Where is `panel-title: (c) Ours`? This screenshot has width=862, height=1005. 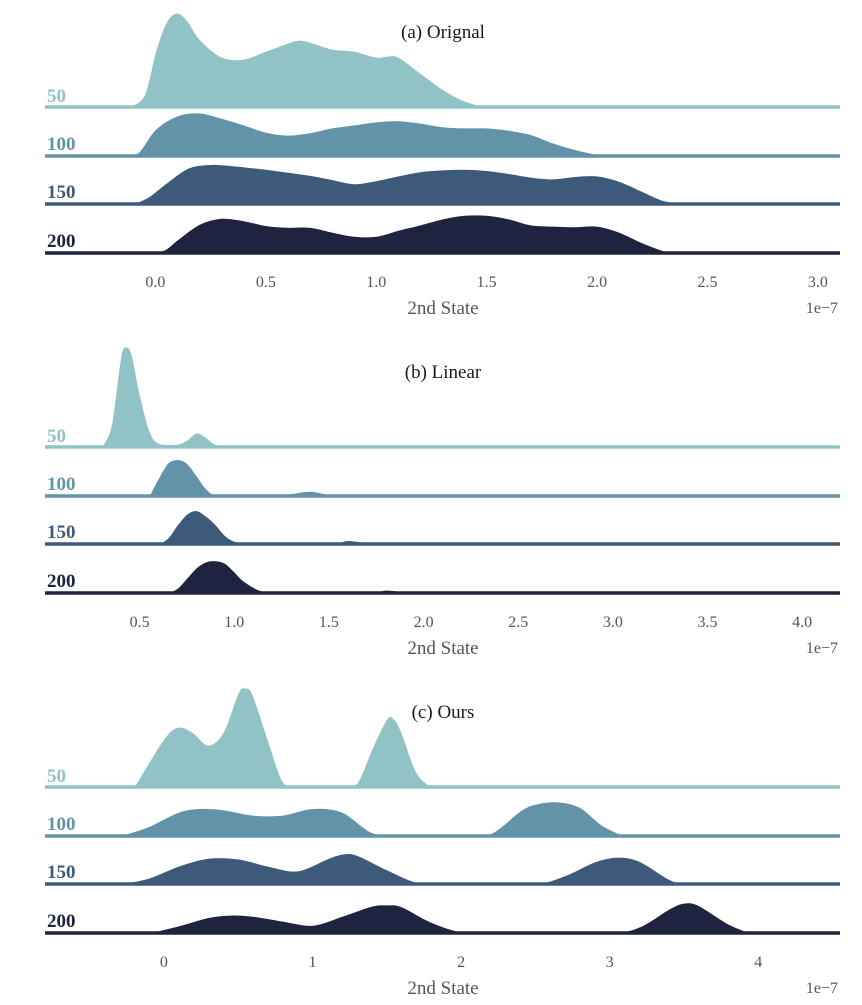
panel-title: (c) Ours is located at coordinates (443, 712).